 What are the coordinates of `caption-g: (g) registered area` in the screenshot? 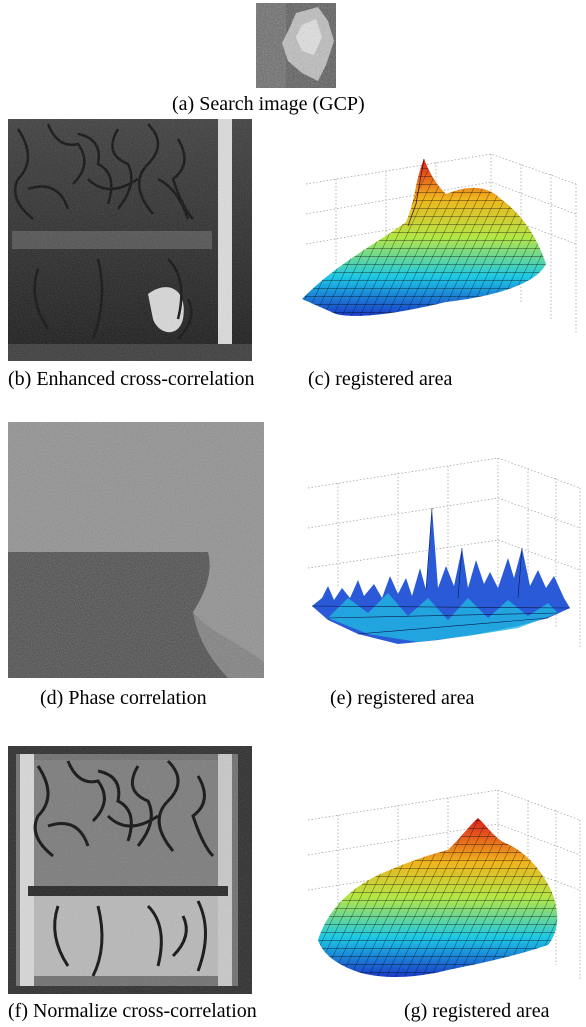 It's located at (477, 1011).